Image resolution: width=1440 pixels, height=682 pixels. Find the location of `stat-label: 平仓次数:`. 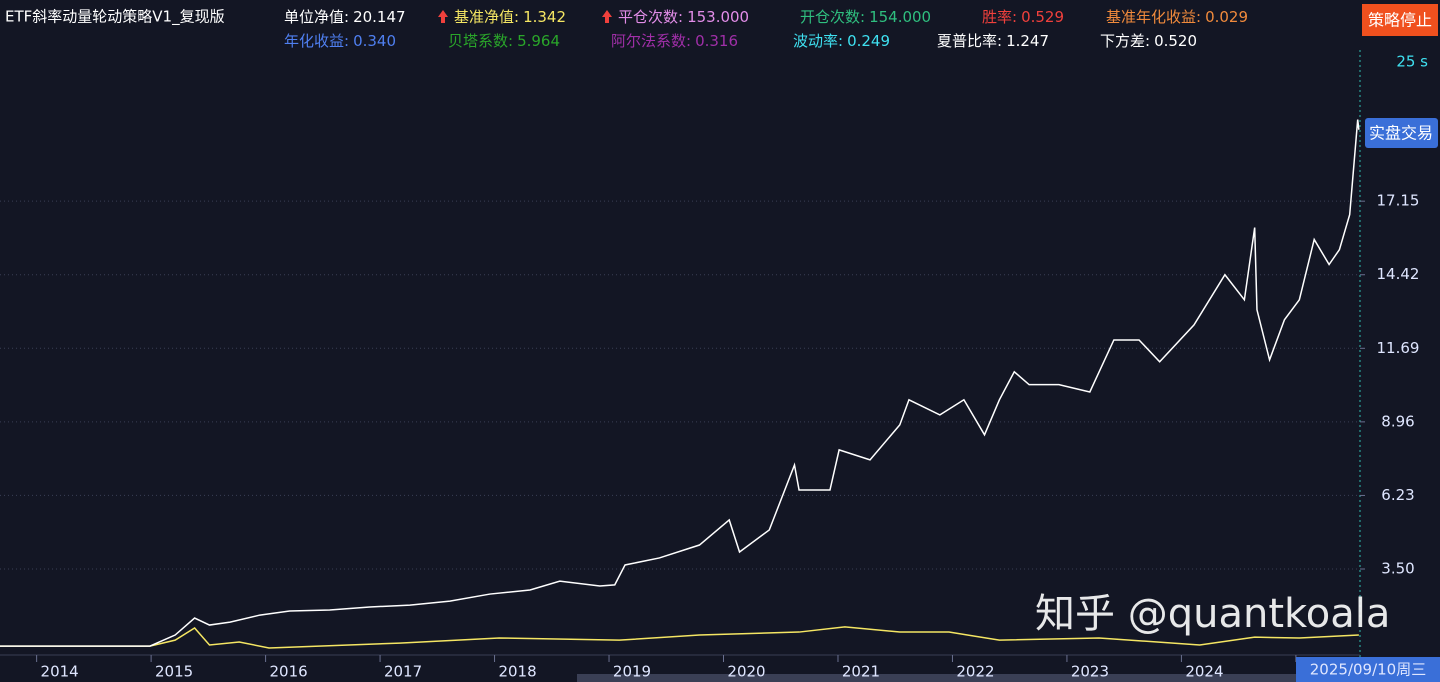

stat-label: 平仓次数: is located at coordinates (650, 17).